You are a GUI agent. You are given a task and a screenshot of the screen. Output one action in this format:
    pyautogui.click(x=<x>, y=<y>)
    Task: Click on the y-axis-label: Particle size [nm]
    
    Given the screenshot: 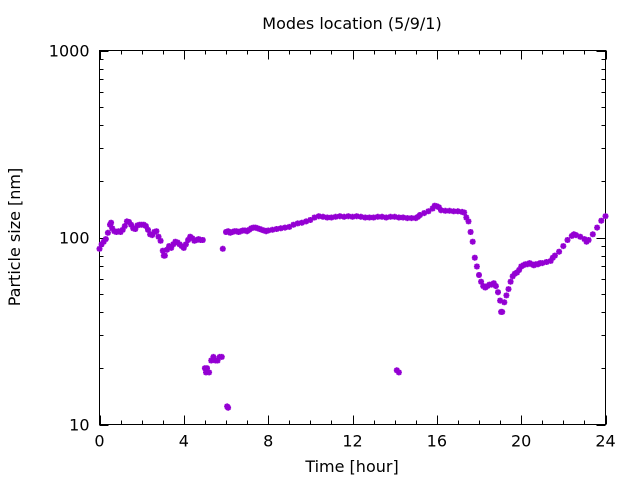 What is the action you would take?
    pyautogui.click(x=14, y=237)
    